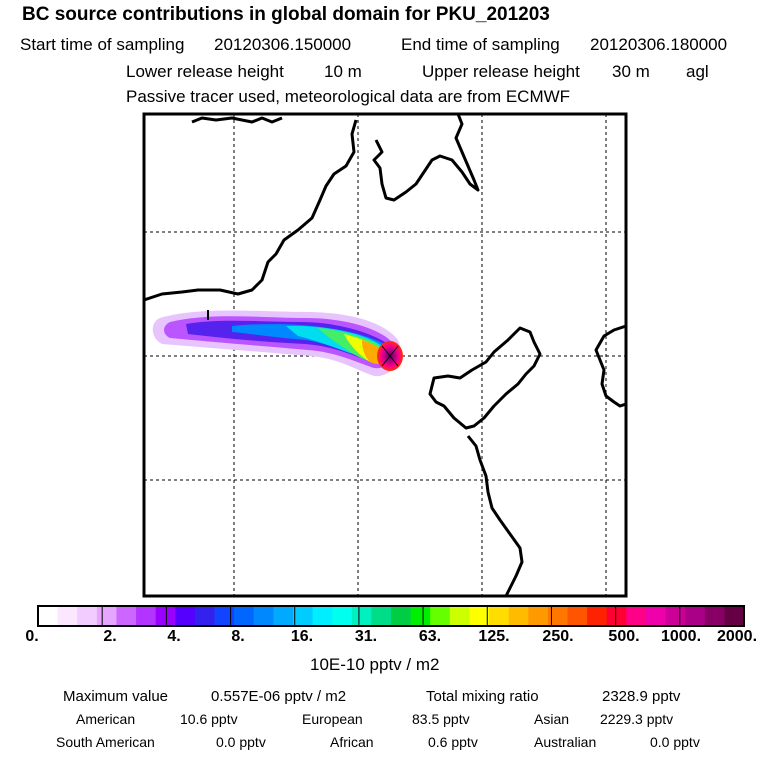 The width and height of the screenshot is (768, 768). I want to click on legend-tick-label: 2000., so click(737, 636).